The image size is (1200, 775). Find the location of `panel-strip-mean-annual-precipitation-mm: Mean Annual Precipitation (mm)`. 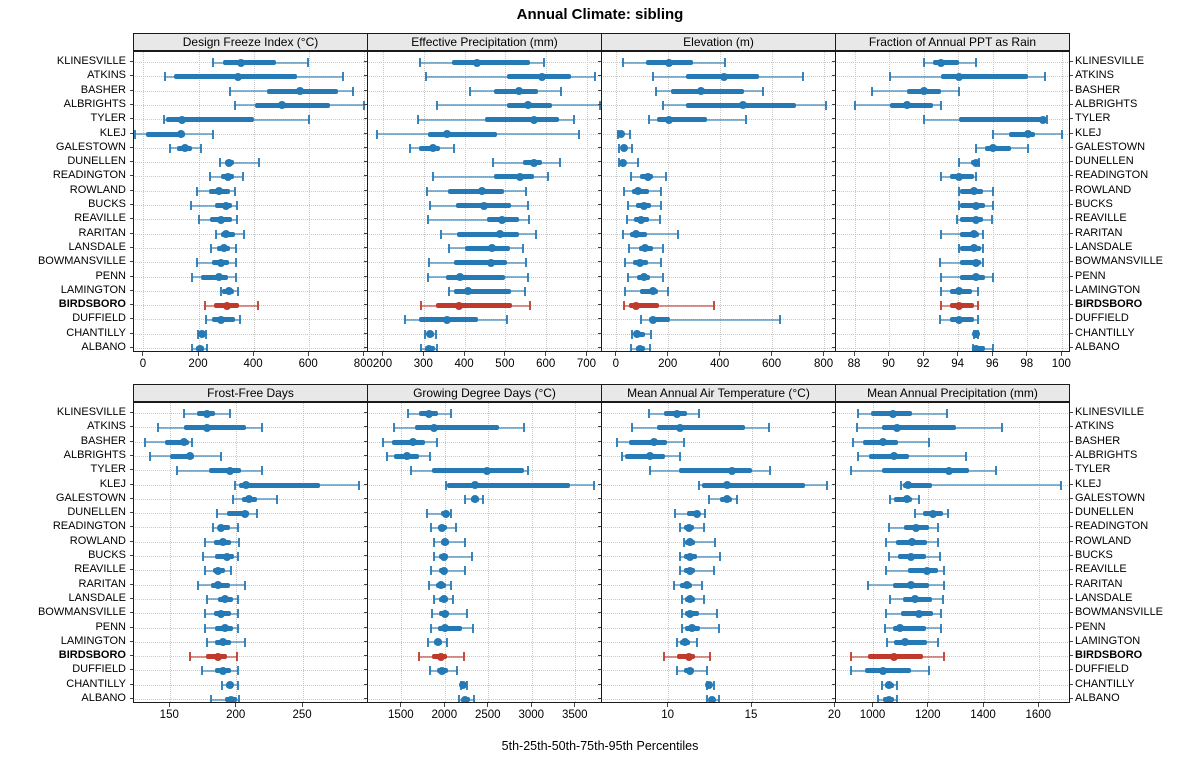

panel-strip-mean-annual-precipitation-mm: Mean Annual Precipitation (mm) is located at coordinates (952, 393).